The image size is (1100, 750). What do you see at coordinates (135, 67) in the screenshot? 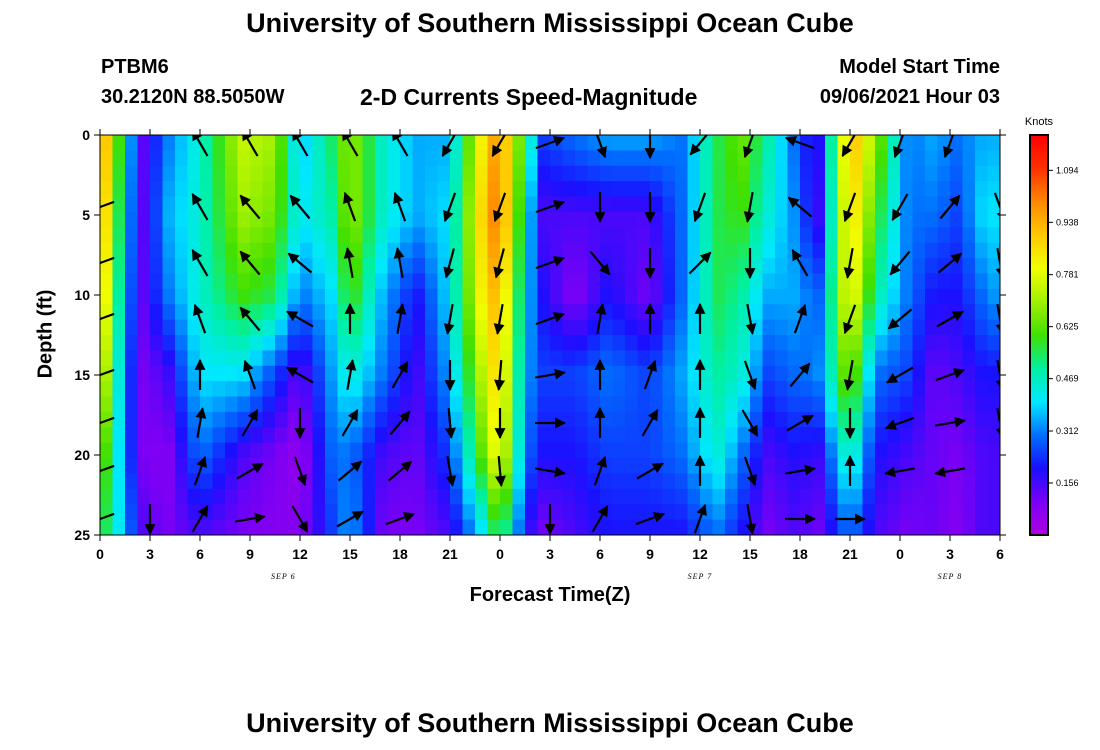
I see `station-id: PTBM6` at bounding box center [135, 67].